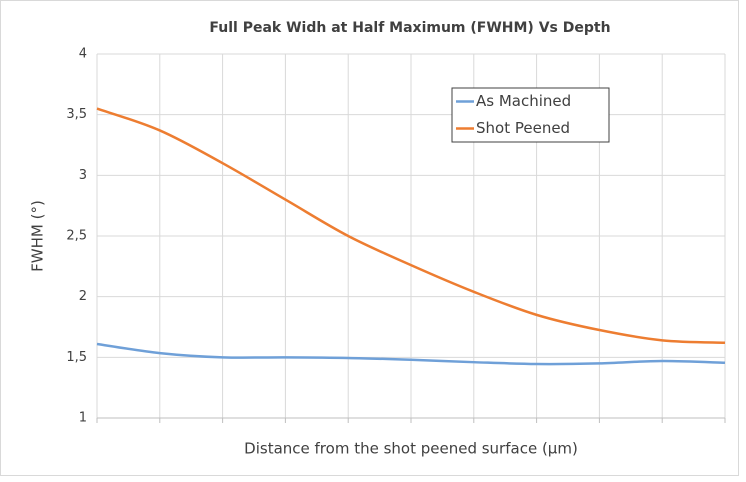  What do you see at coordinates (83, 296) in the screenshot?
I see `y-tick-label: 2` at bounding box center [83, 296].